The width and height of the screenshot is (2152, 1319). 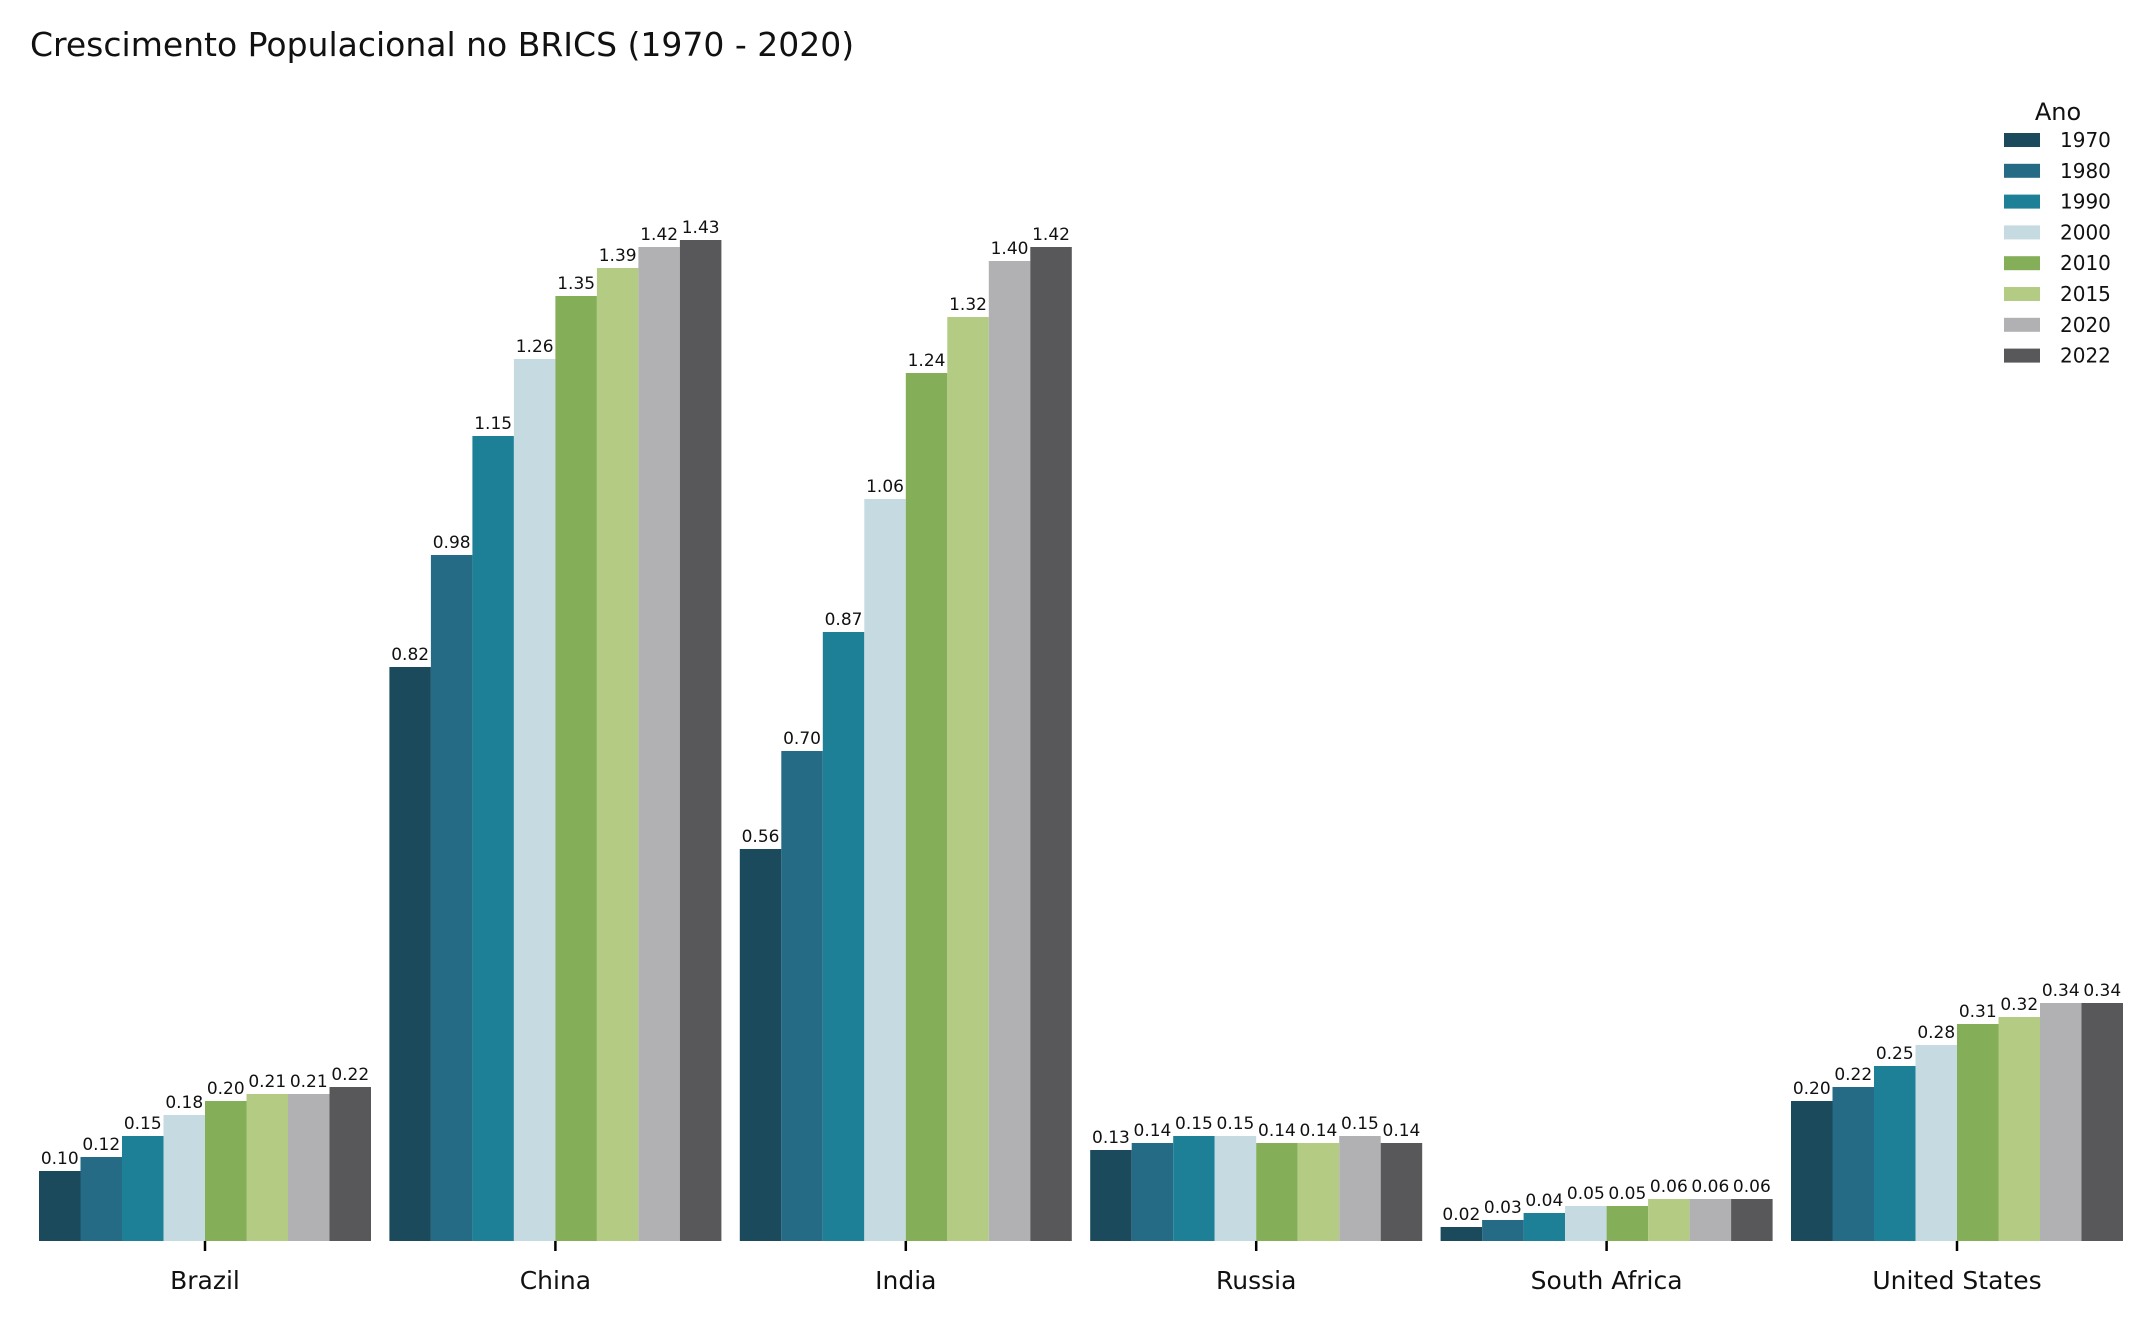 What do you see at coordinates (2085, 232) in the screenshot?
I see `legend-label-2000: 2000` at bounding box center [2085, 232].